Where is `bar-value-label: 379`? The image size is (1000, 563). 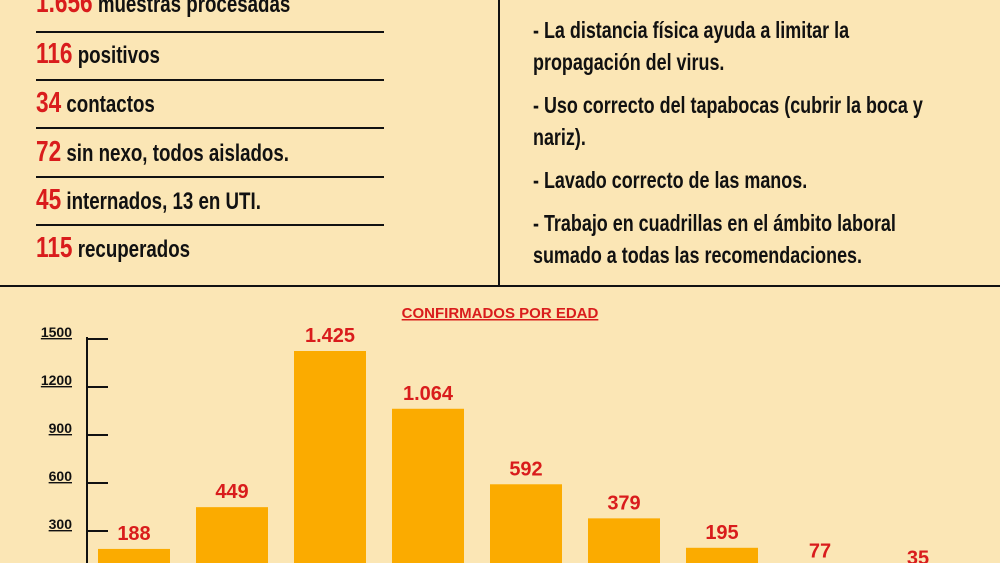
bar-value-label: 379 is located at coordinates (623, 503).